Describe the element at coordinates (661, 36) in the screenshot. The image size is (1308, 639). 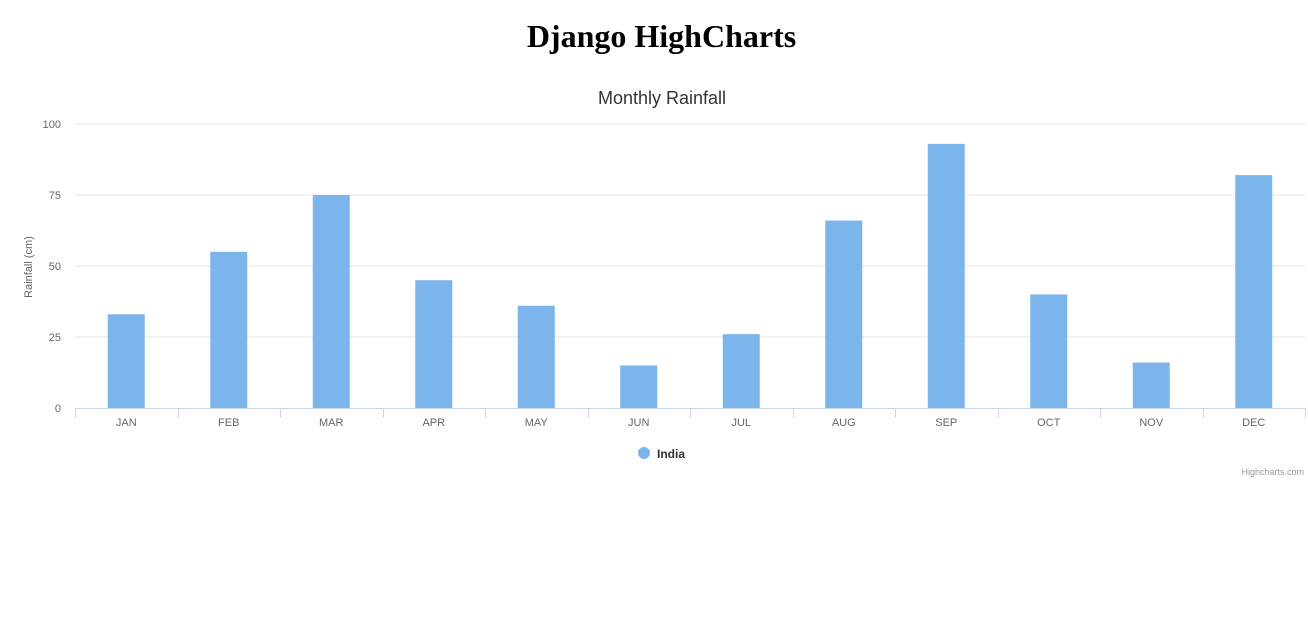
I see `page-title: Django HighCharts` at that location.